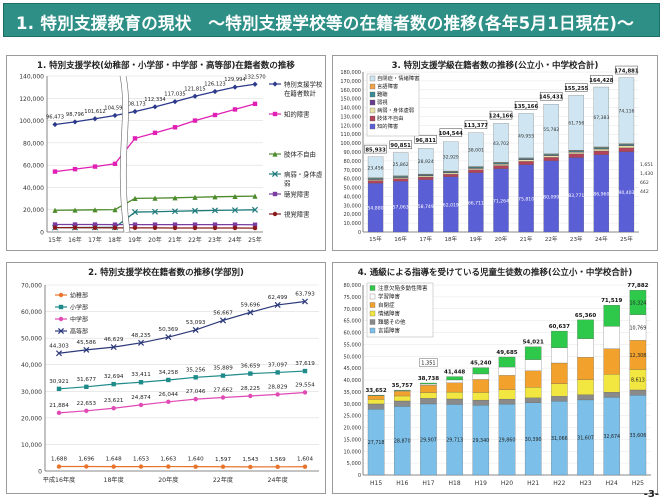 Image resolution: width=665 pixels, height=500 pixels. What do you see at coordinates (141, 336) in the screenshot?
I see `data-label: 48,235` at bounding box center [141, 336].